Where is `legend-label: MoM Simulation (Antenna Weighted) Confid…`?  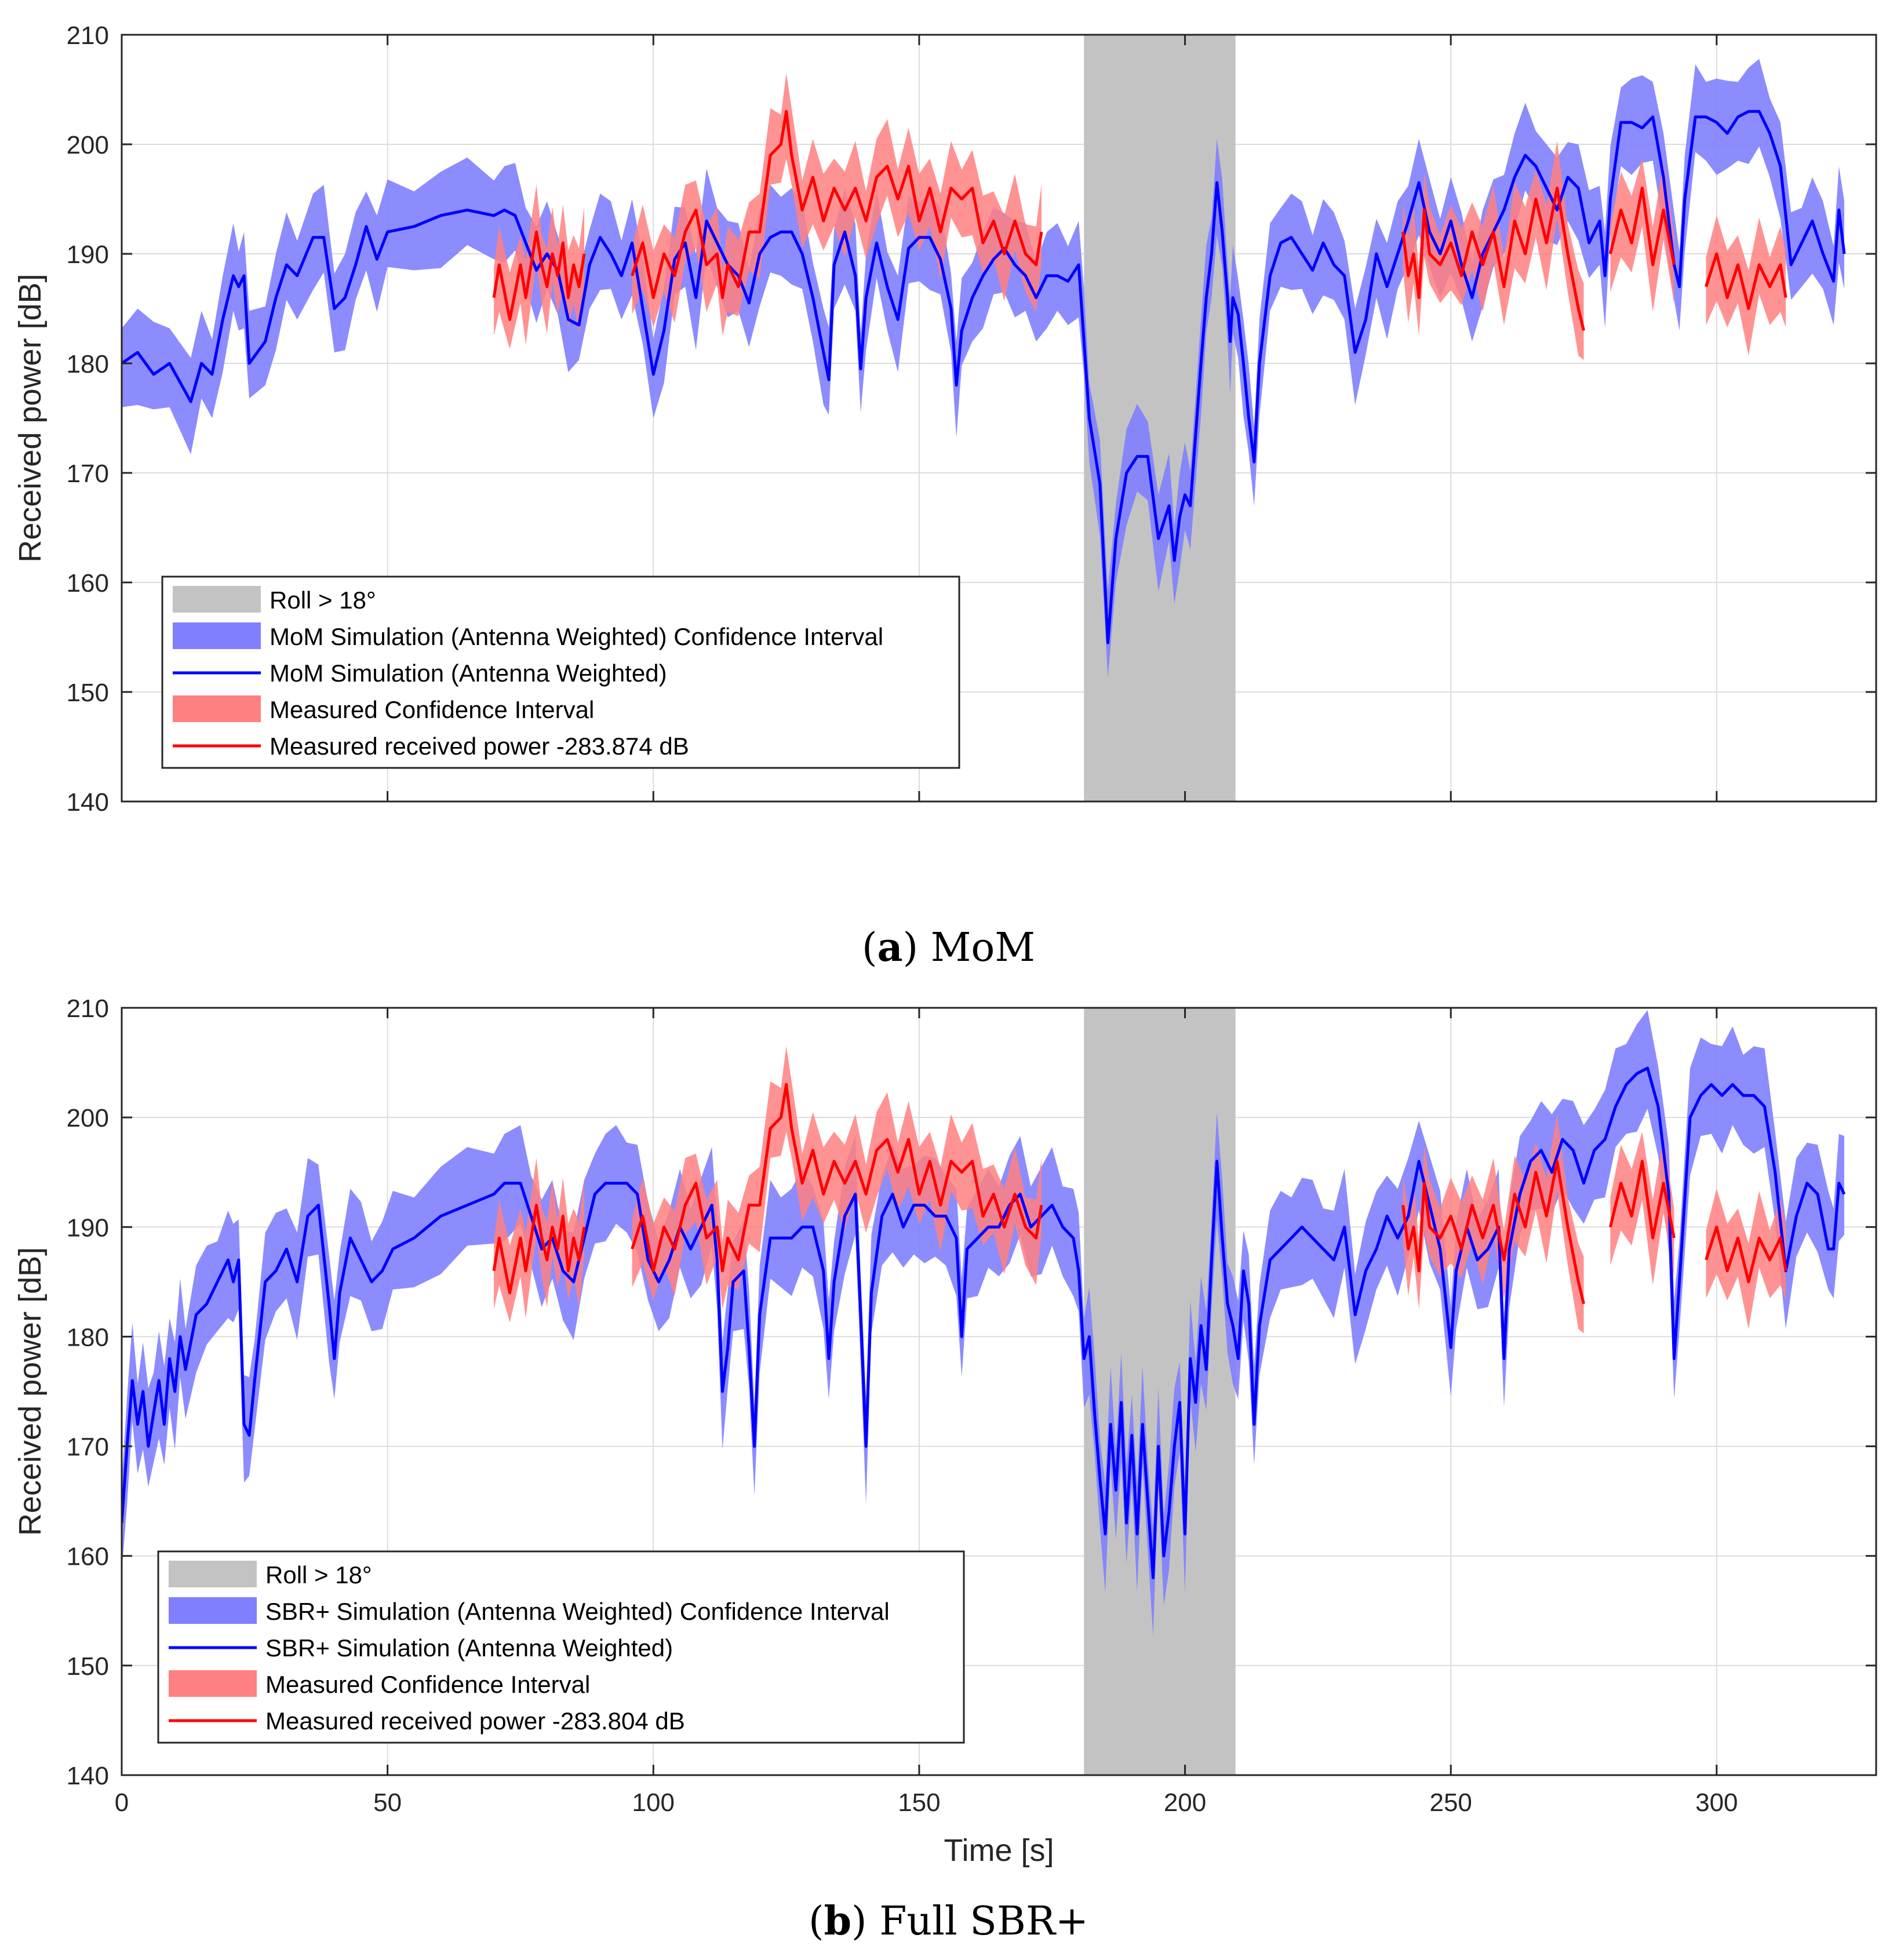
legend-label: MoM Simulation (Antenna Weighted) Confid… is located at coordinates (576, 636).